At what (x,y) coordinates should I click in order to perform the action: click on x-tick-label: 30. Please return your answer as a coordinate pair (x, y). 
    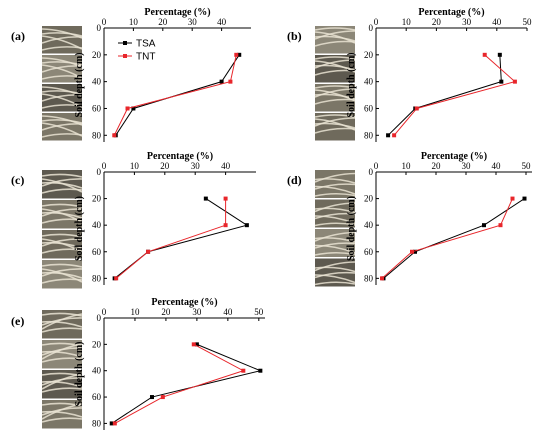
    Looking at the image, I should click on (467, 22).